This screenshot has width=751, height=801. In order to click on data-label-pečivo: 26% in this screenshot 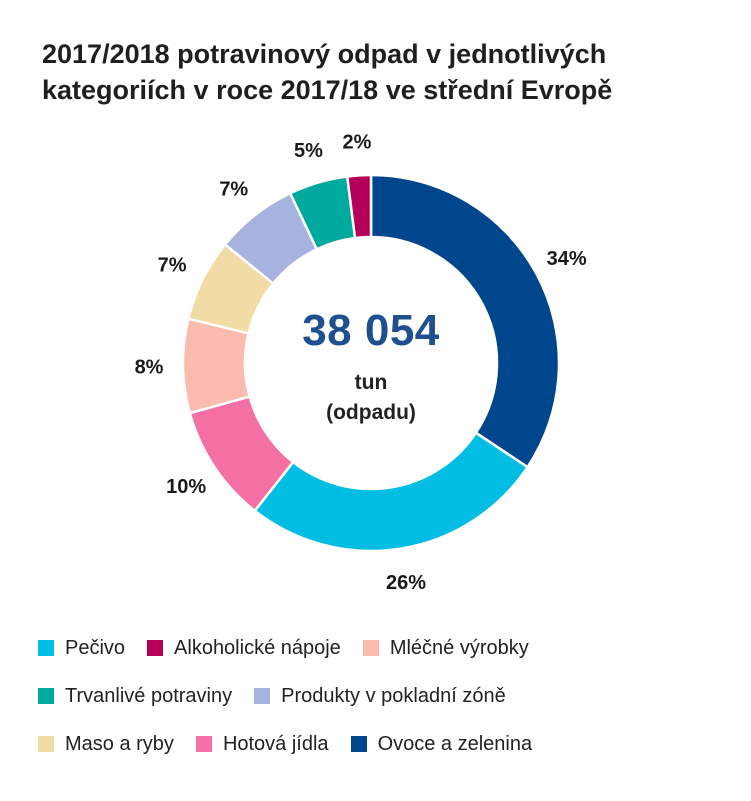, I will do `click(406, 583)`.